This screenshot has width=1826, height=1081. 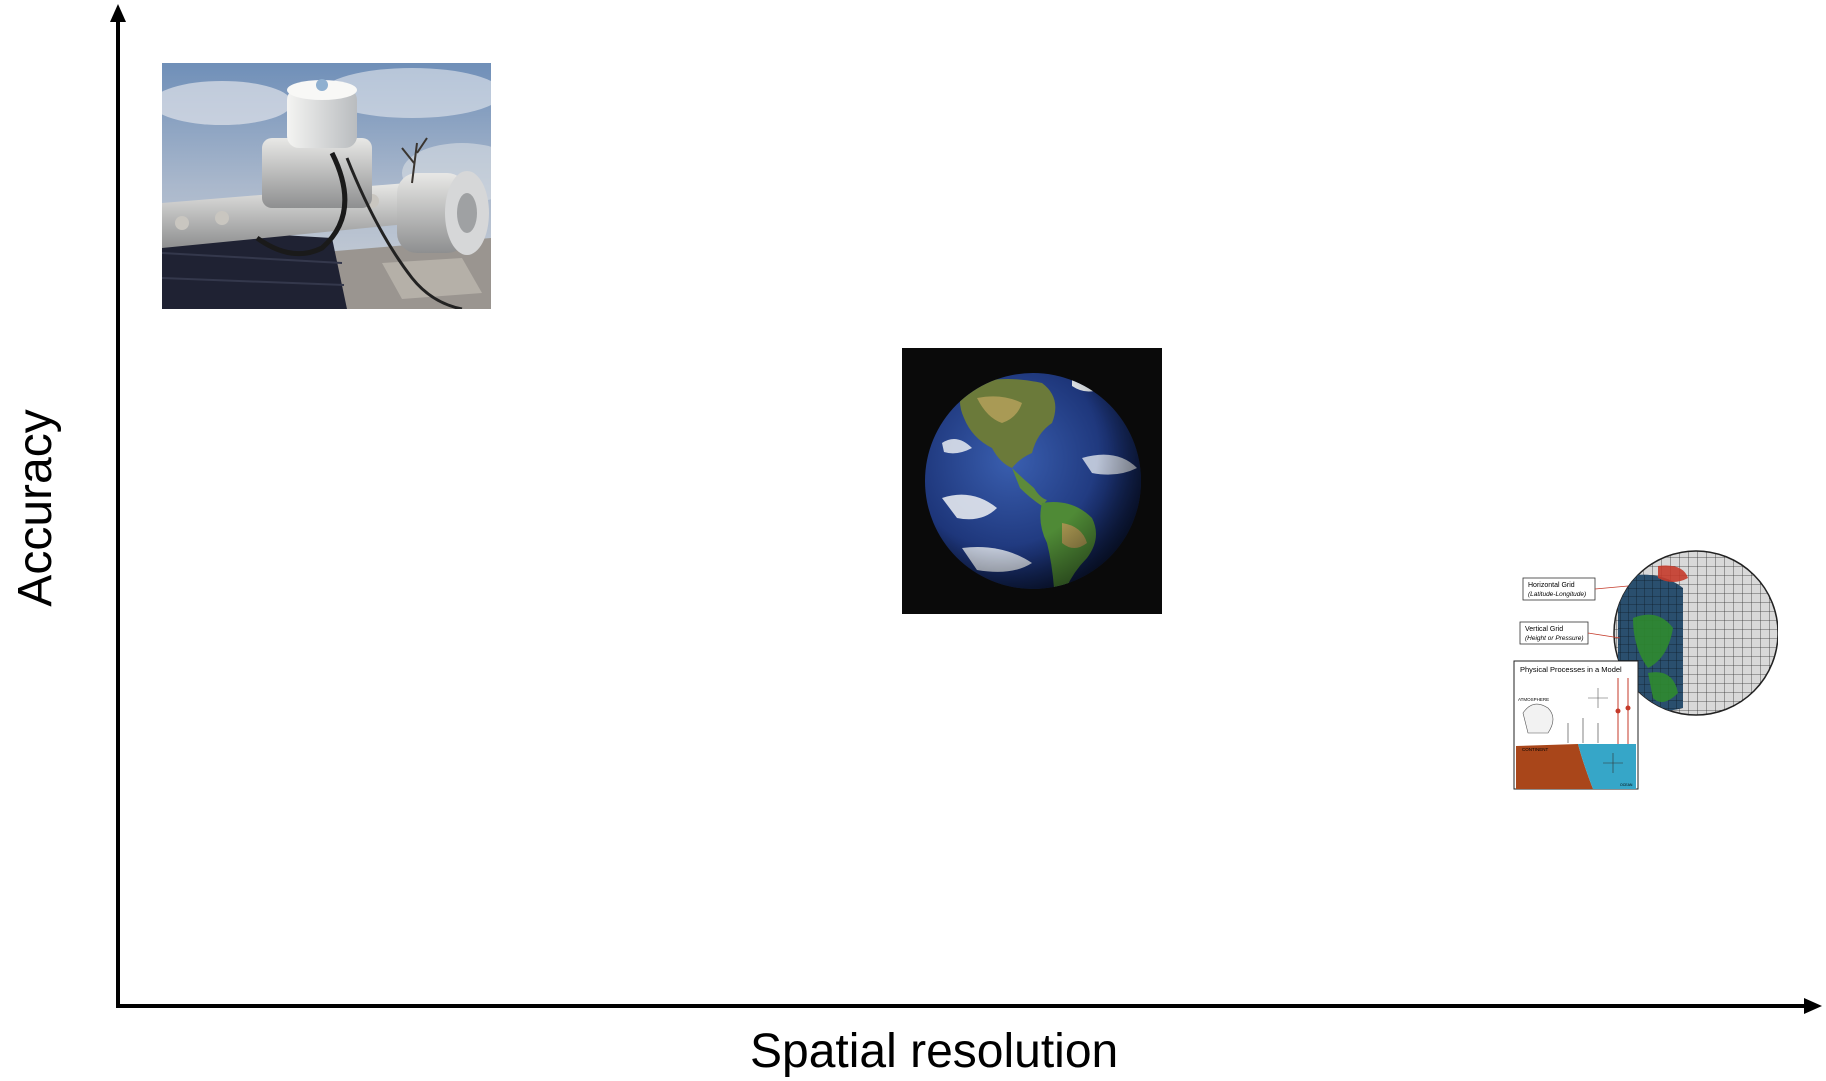 I want to click on panel-title: Physical Processes in a Model, so click(x=1571, y=669).